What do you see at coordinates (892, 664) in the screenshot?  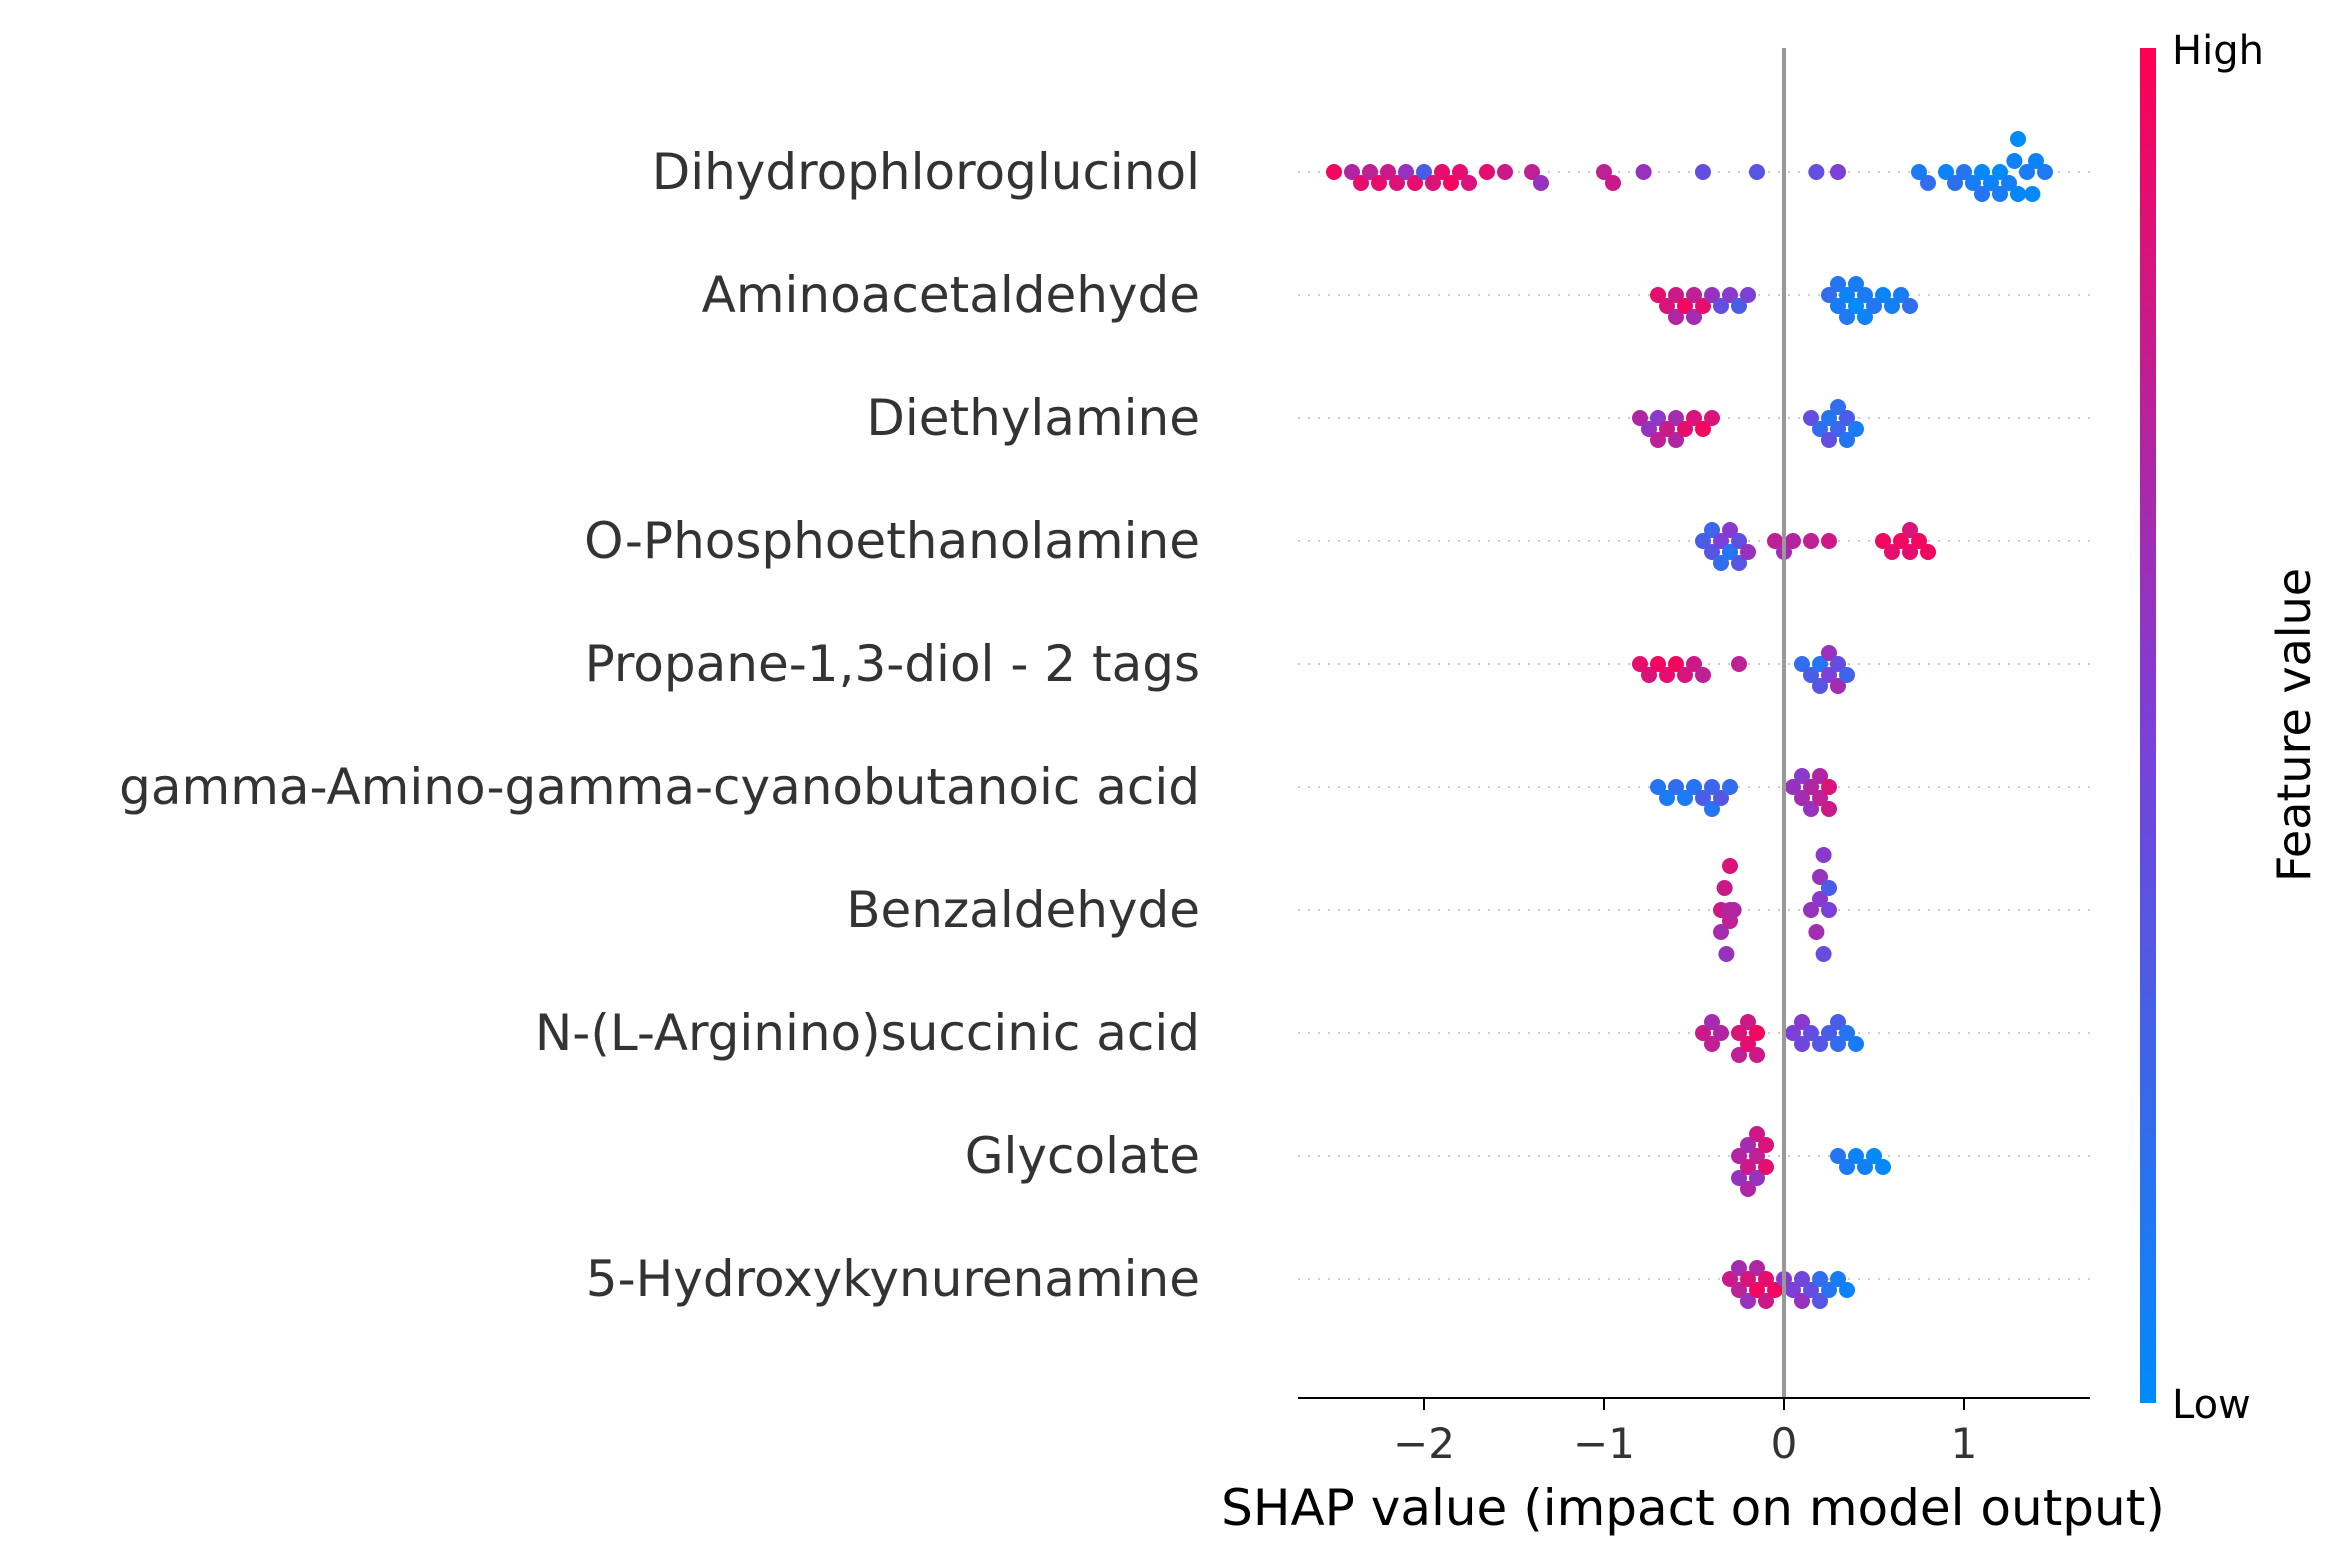 I see `feature-label: Propane-1,3-diol - 2 tags` at bounding box center [892, 664].